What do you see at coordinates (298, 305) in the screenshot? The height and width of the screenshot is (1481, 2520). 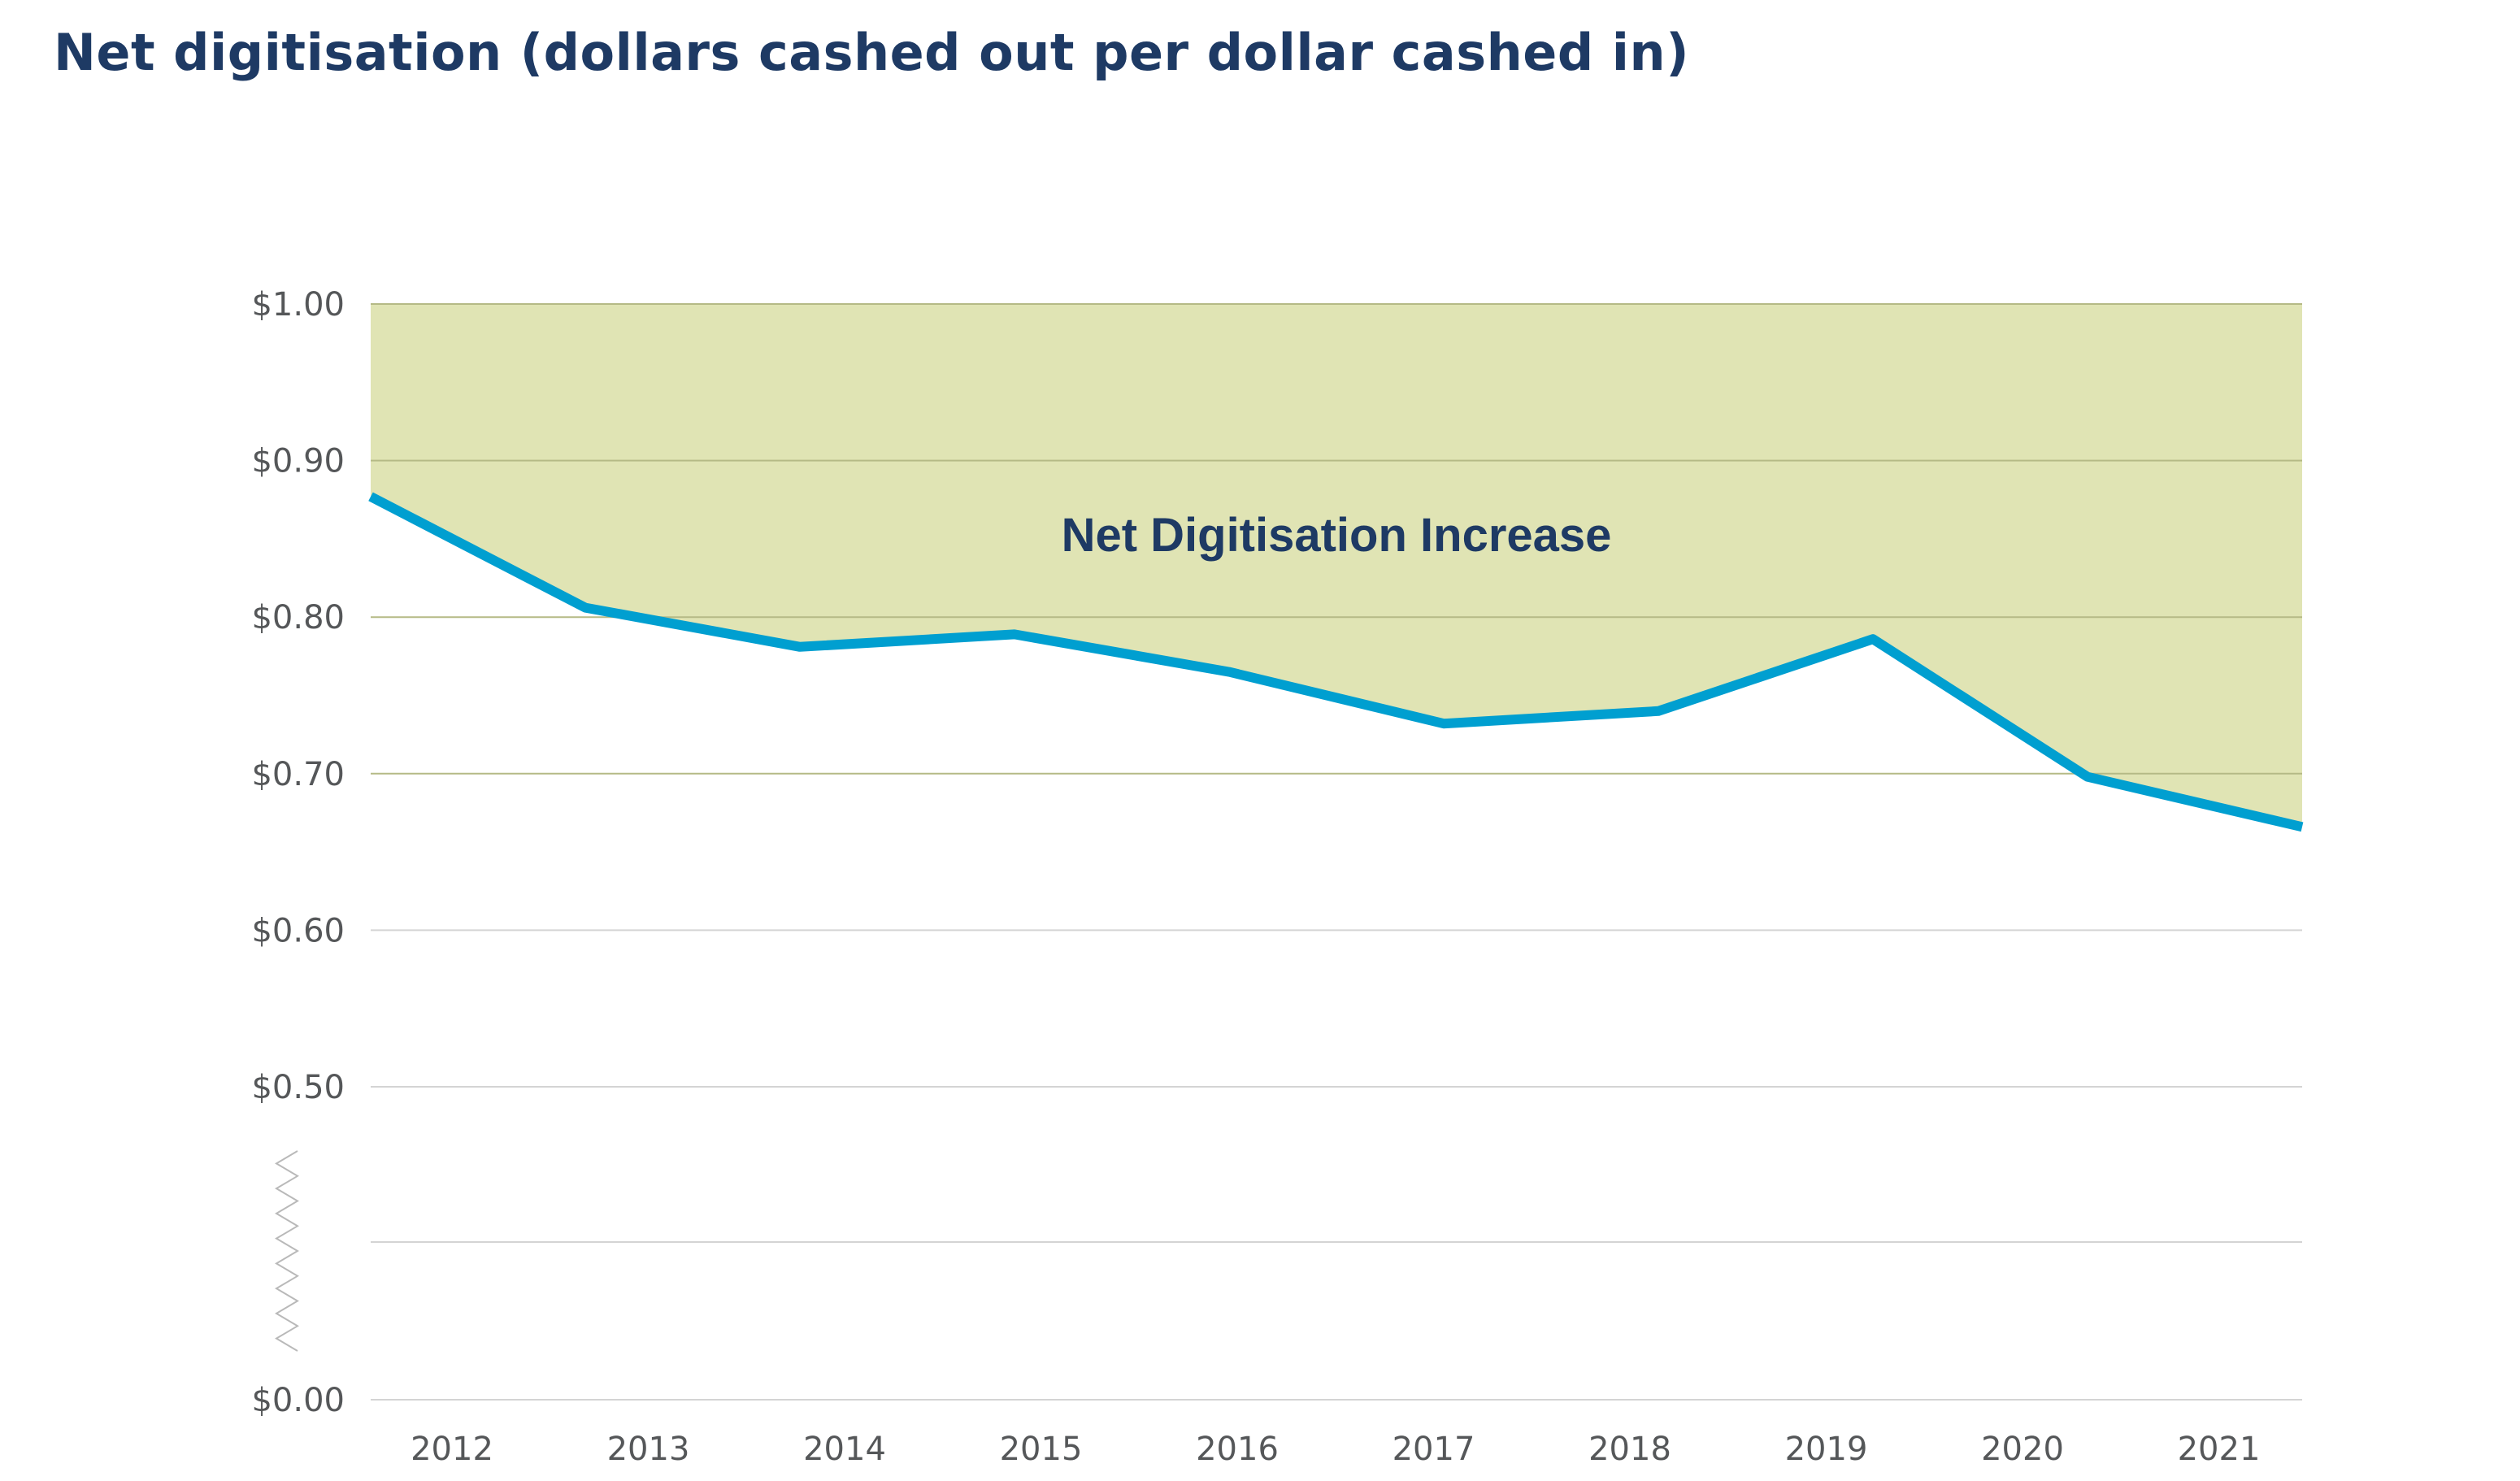 I see `y-tick-label: $1.00` at bounding box center [298, 305].